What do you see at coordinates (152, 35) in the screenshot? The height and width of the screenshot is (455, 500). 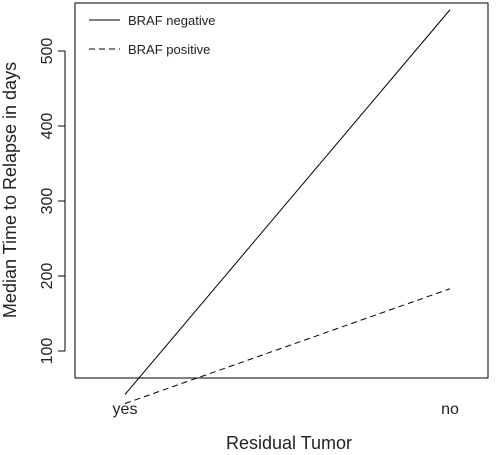 I see `legend: BRAF negative BRAF positive` at bounding box center [152, 35].